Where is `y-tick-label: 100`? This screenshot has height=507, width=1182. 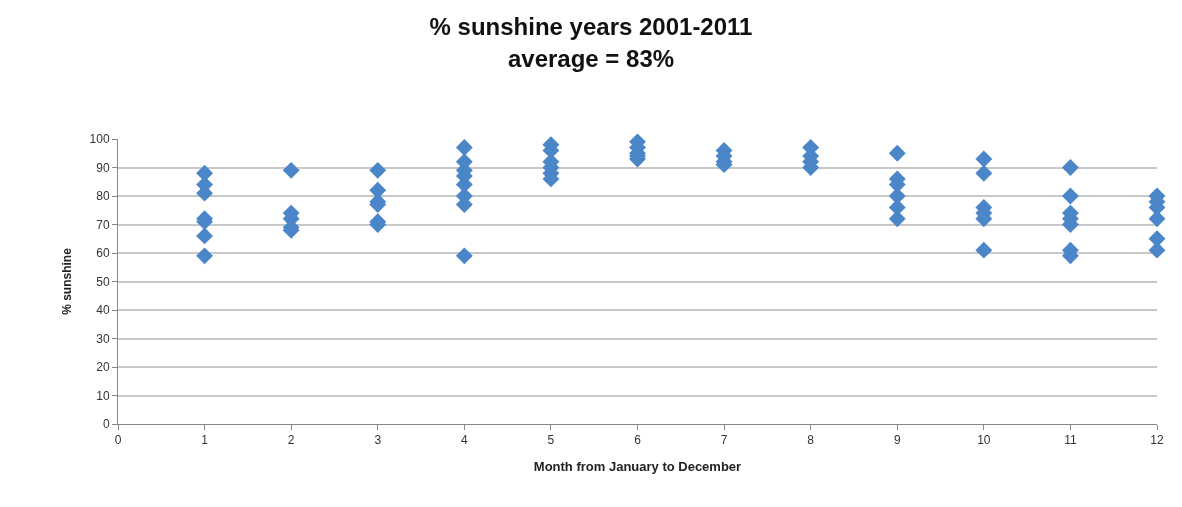
y-tick-label: 100 is located at coordinates (99, 139).